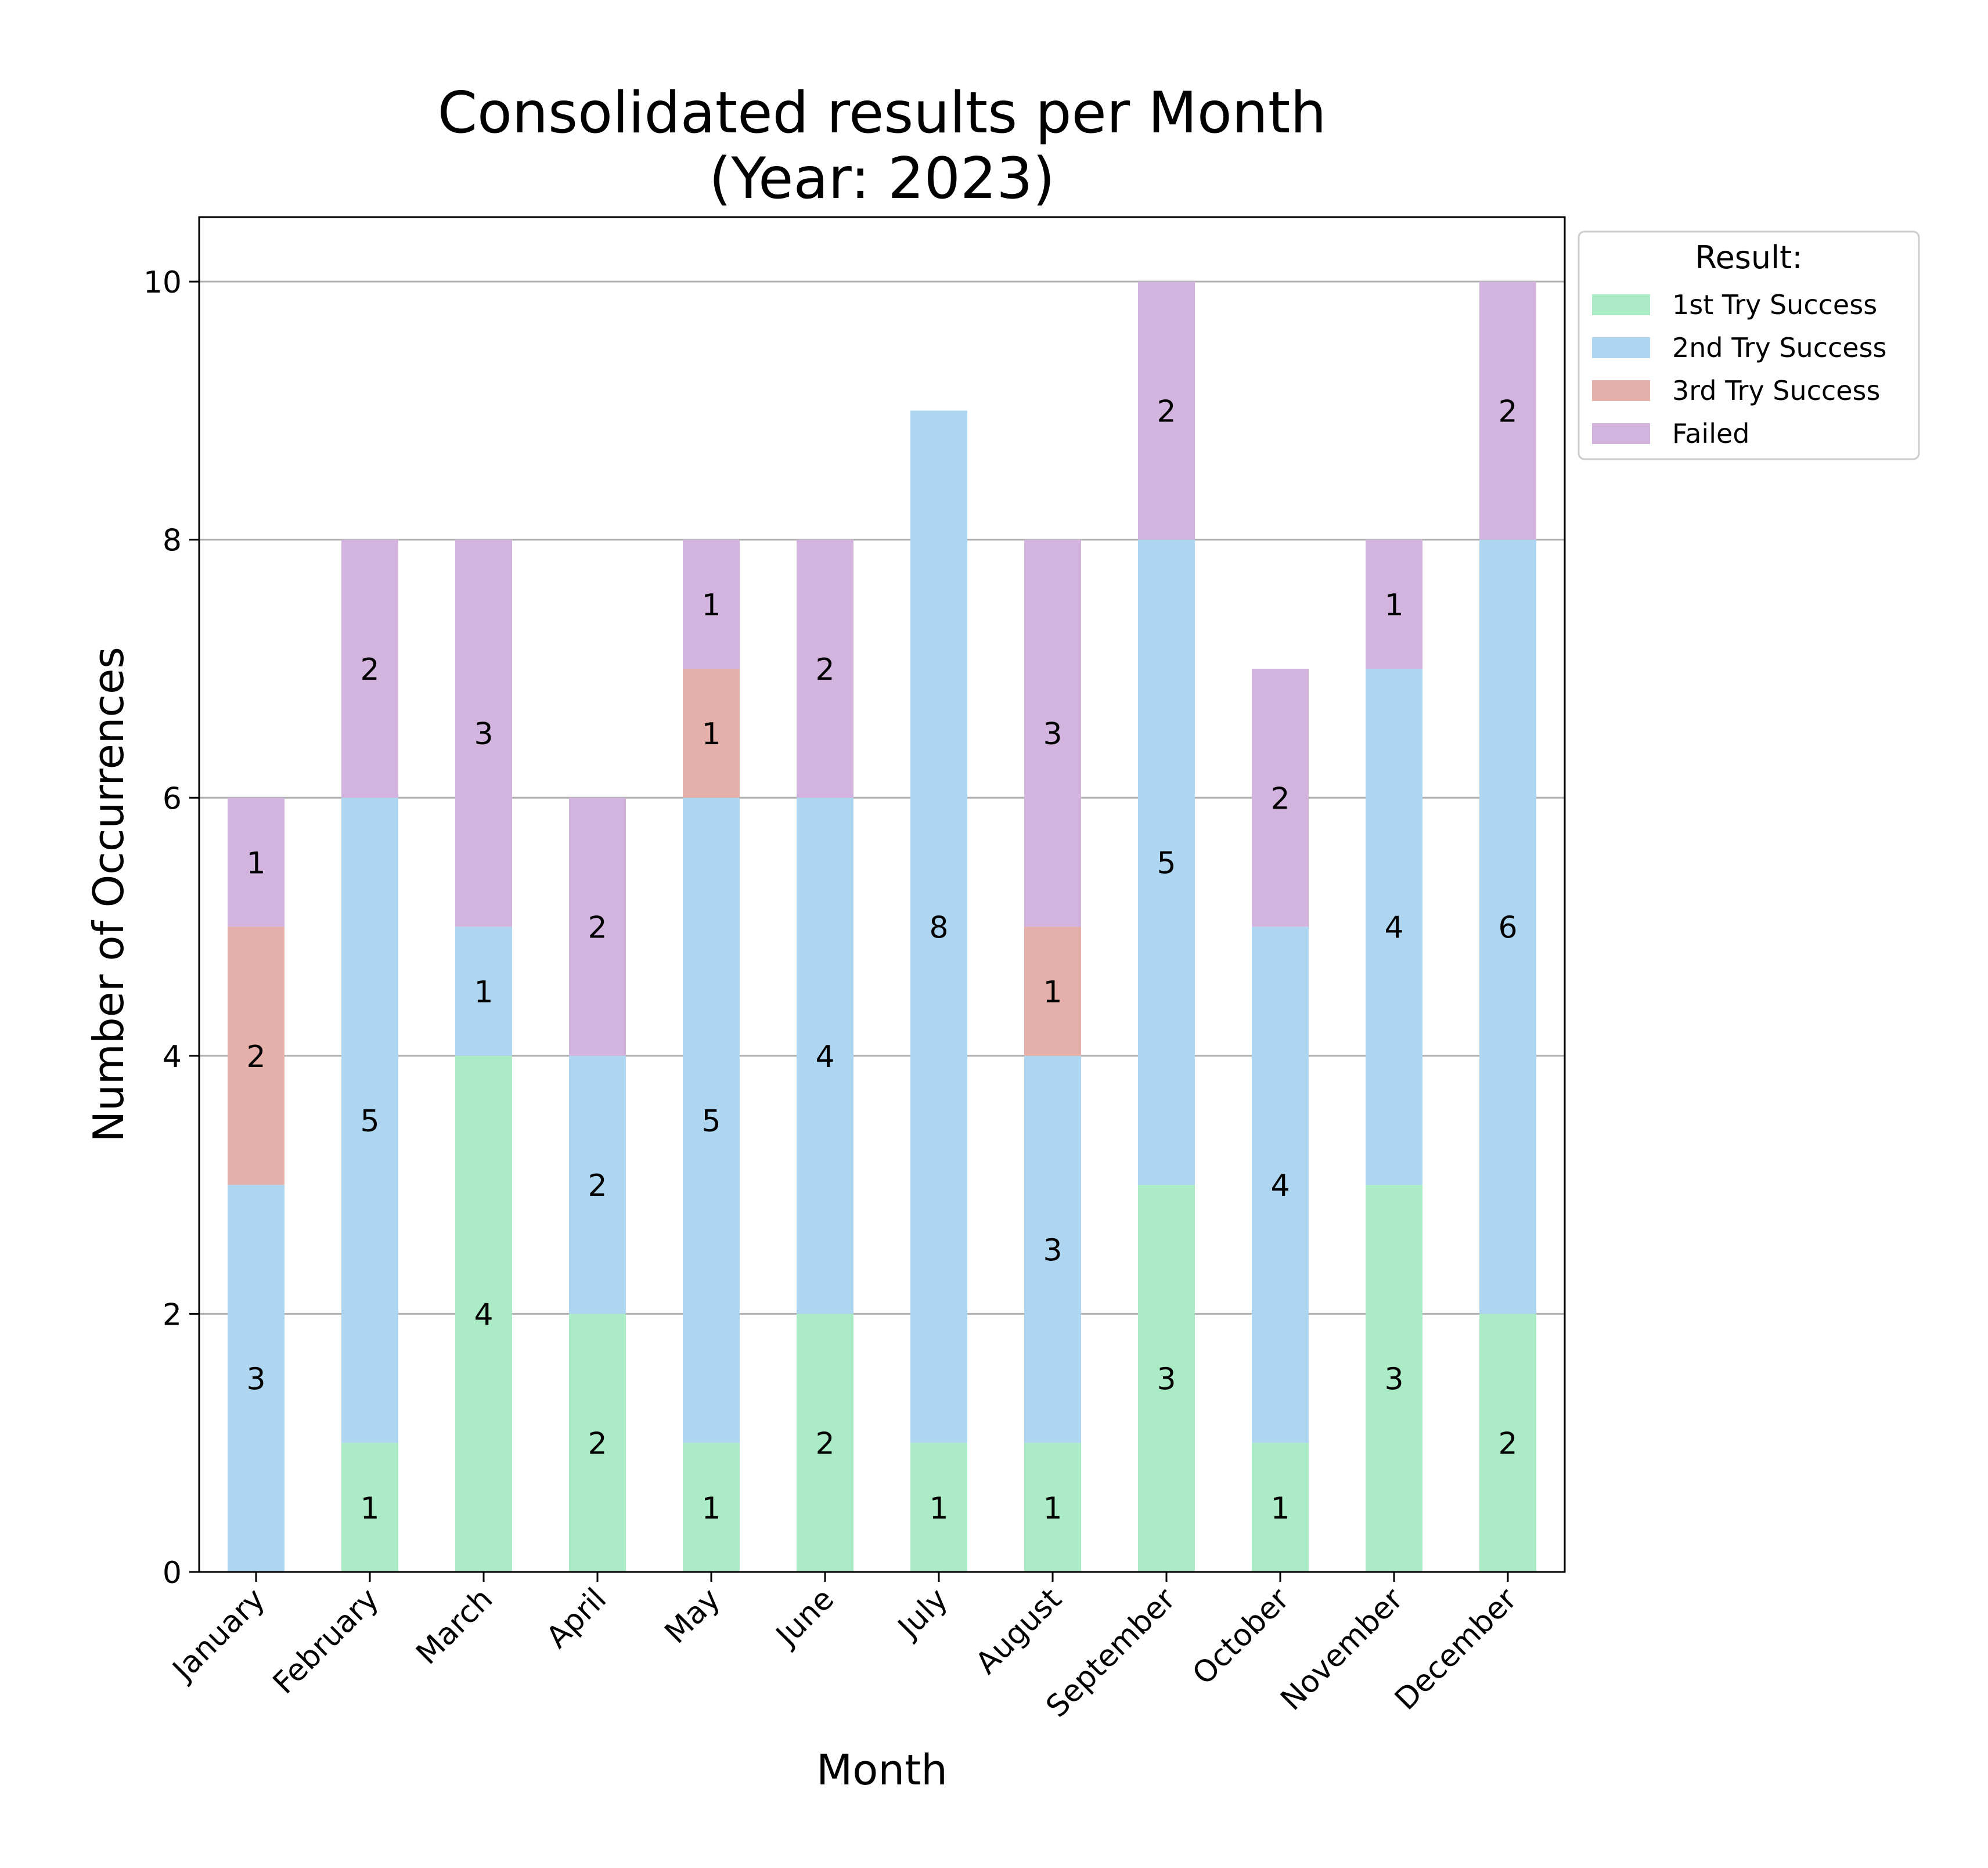 The height and width of the screenshot is (1868, 1988). I want to click on y-axis: 0 2 4 6 8 10, so click(171, 928).